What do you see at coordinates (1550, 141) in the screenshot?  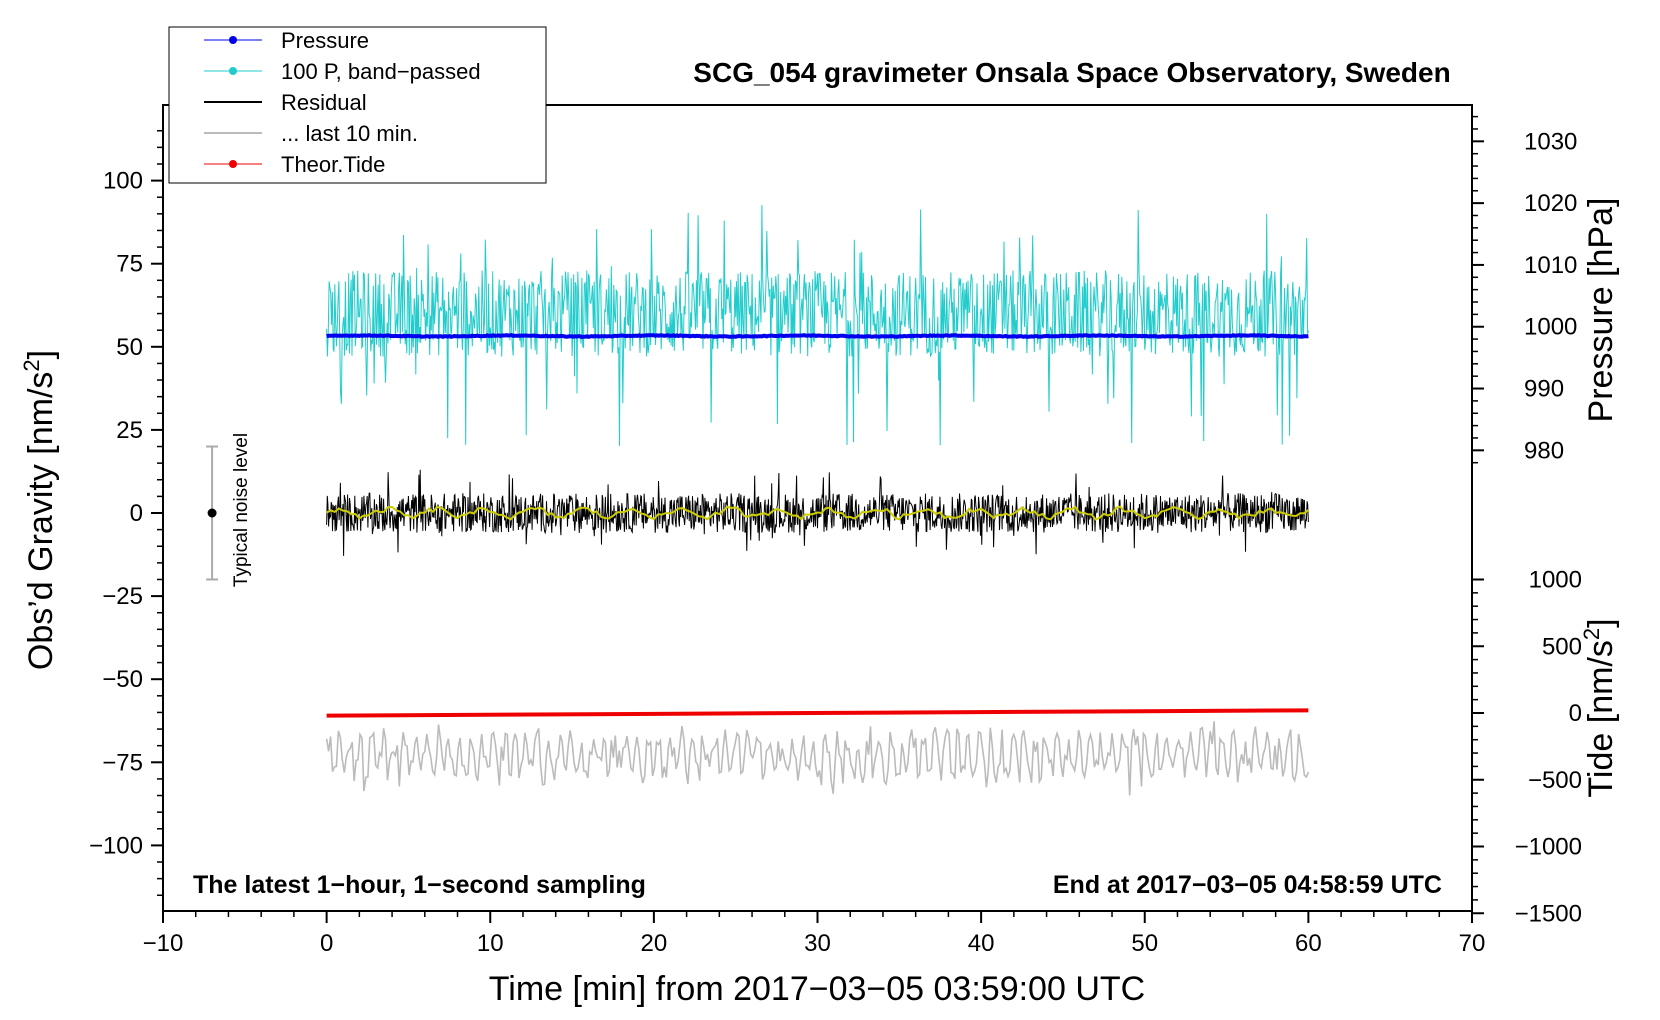 I see `pressure-tick-label: 1030` at bounding box center [1550, 141].